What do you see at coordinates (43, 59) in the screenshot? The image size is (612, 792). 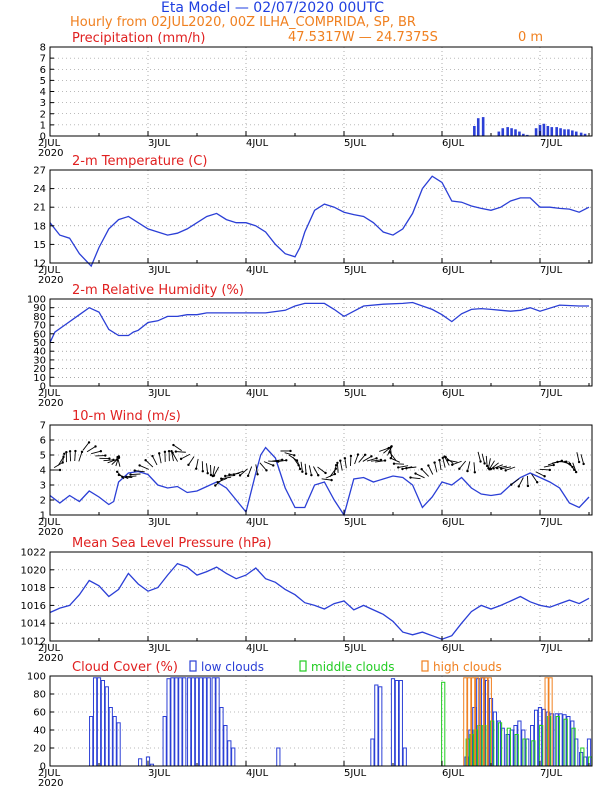 I see `y-tick-label: 7` at bounding box center [43, 59].